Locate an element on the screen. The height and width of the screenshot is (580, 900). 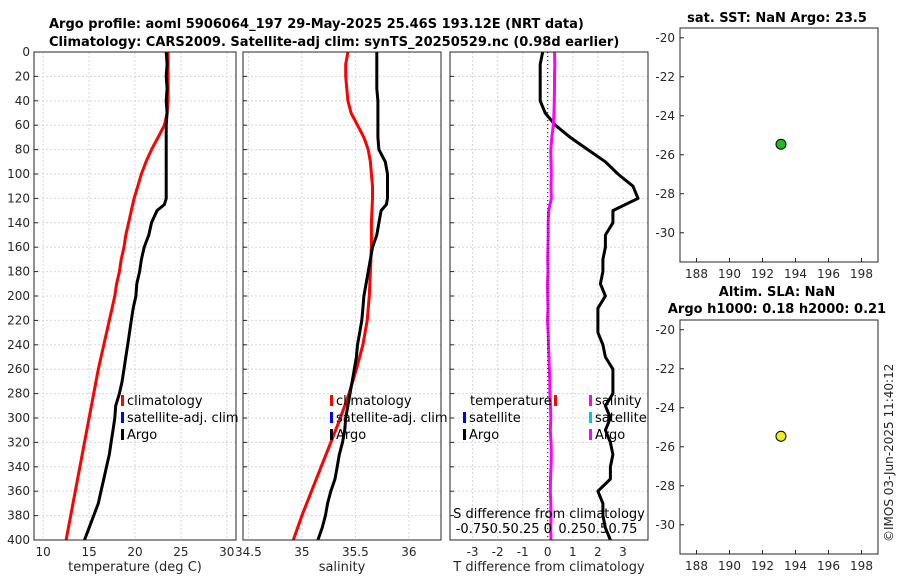
sst_map-argo-position-marker is located at coordinates (781, 144).